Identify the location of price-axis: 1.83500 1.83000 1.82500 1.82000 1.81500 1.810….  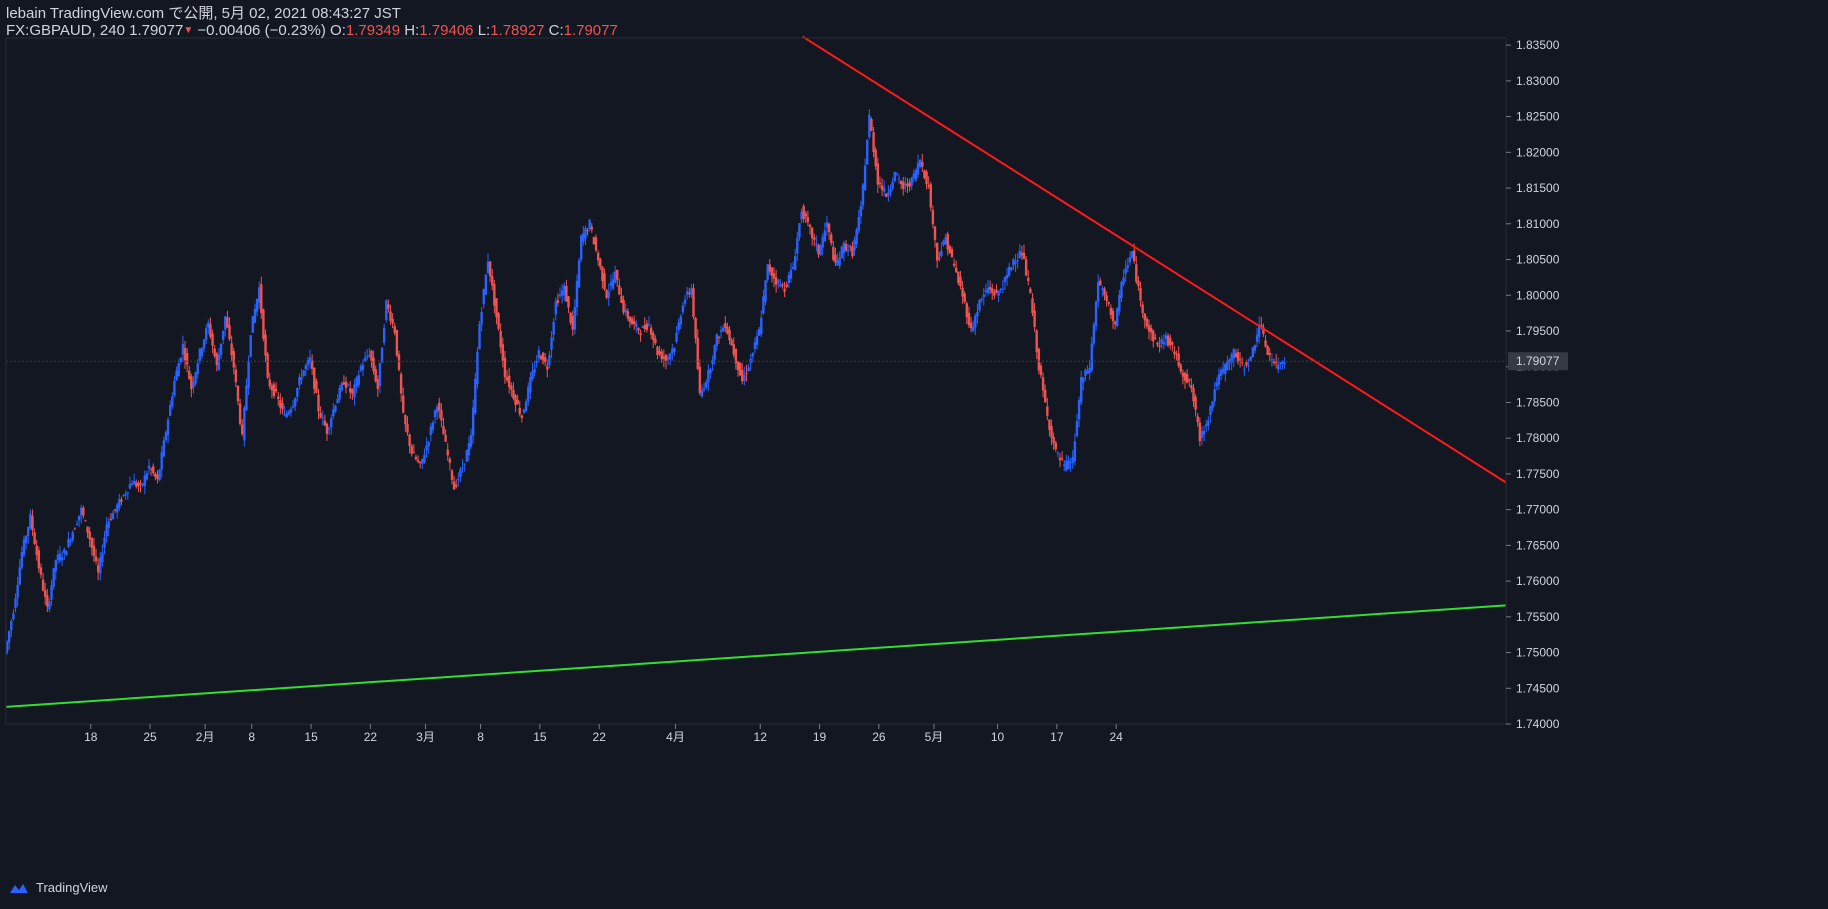
(1533, 384).